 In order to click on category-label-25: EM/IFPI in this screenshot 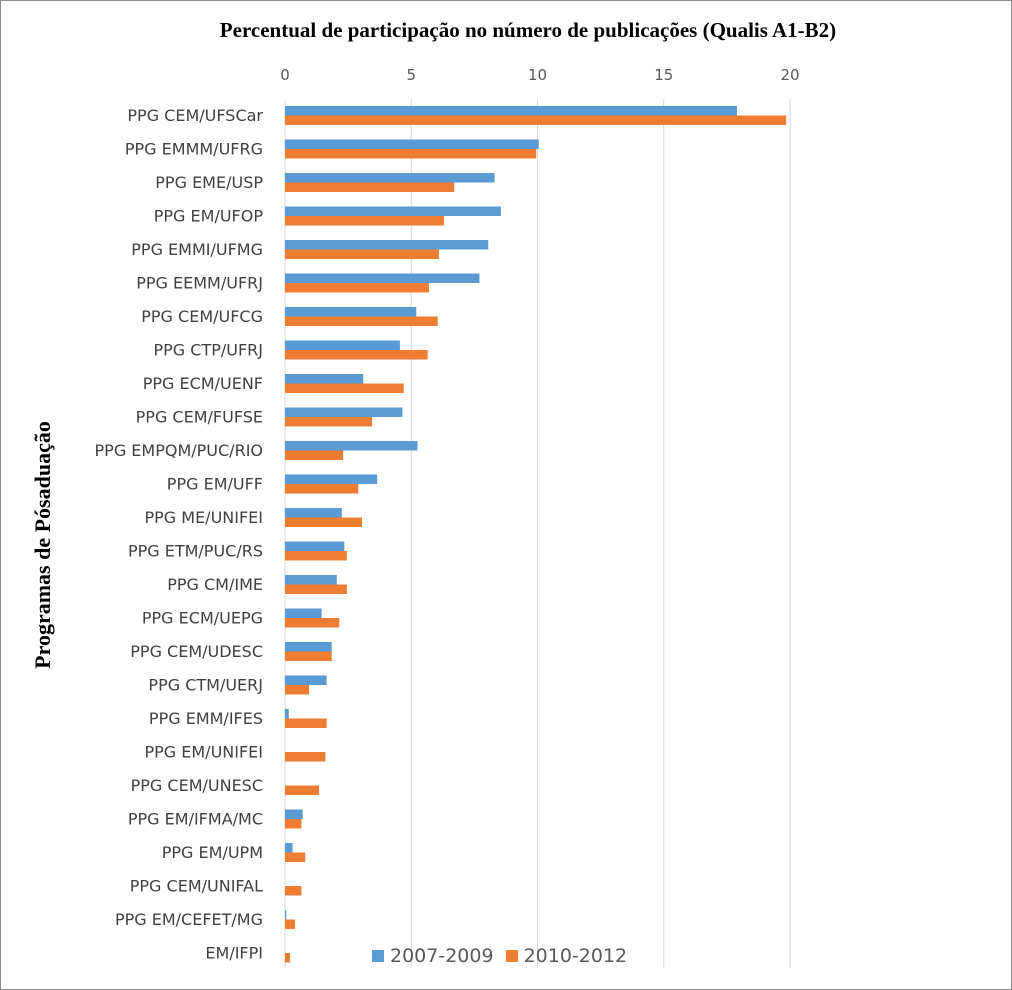, I will do `click(234, 953)`.